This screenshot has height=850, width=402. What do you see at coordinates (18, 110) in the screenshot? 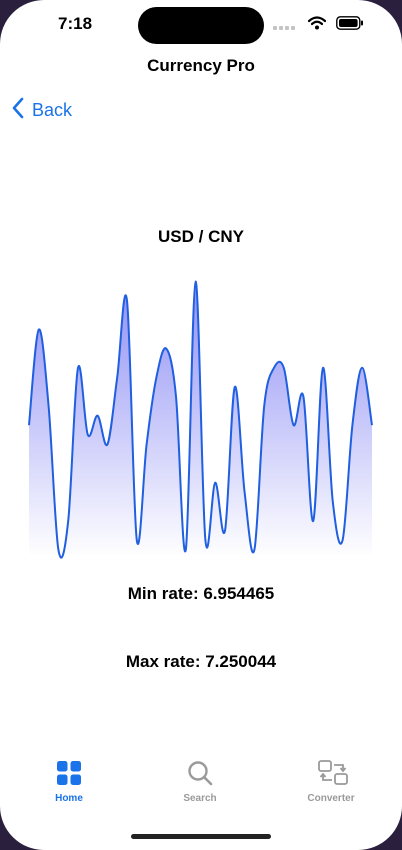
I see `chevron-left-icon` at bounding box center [18, 110].